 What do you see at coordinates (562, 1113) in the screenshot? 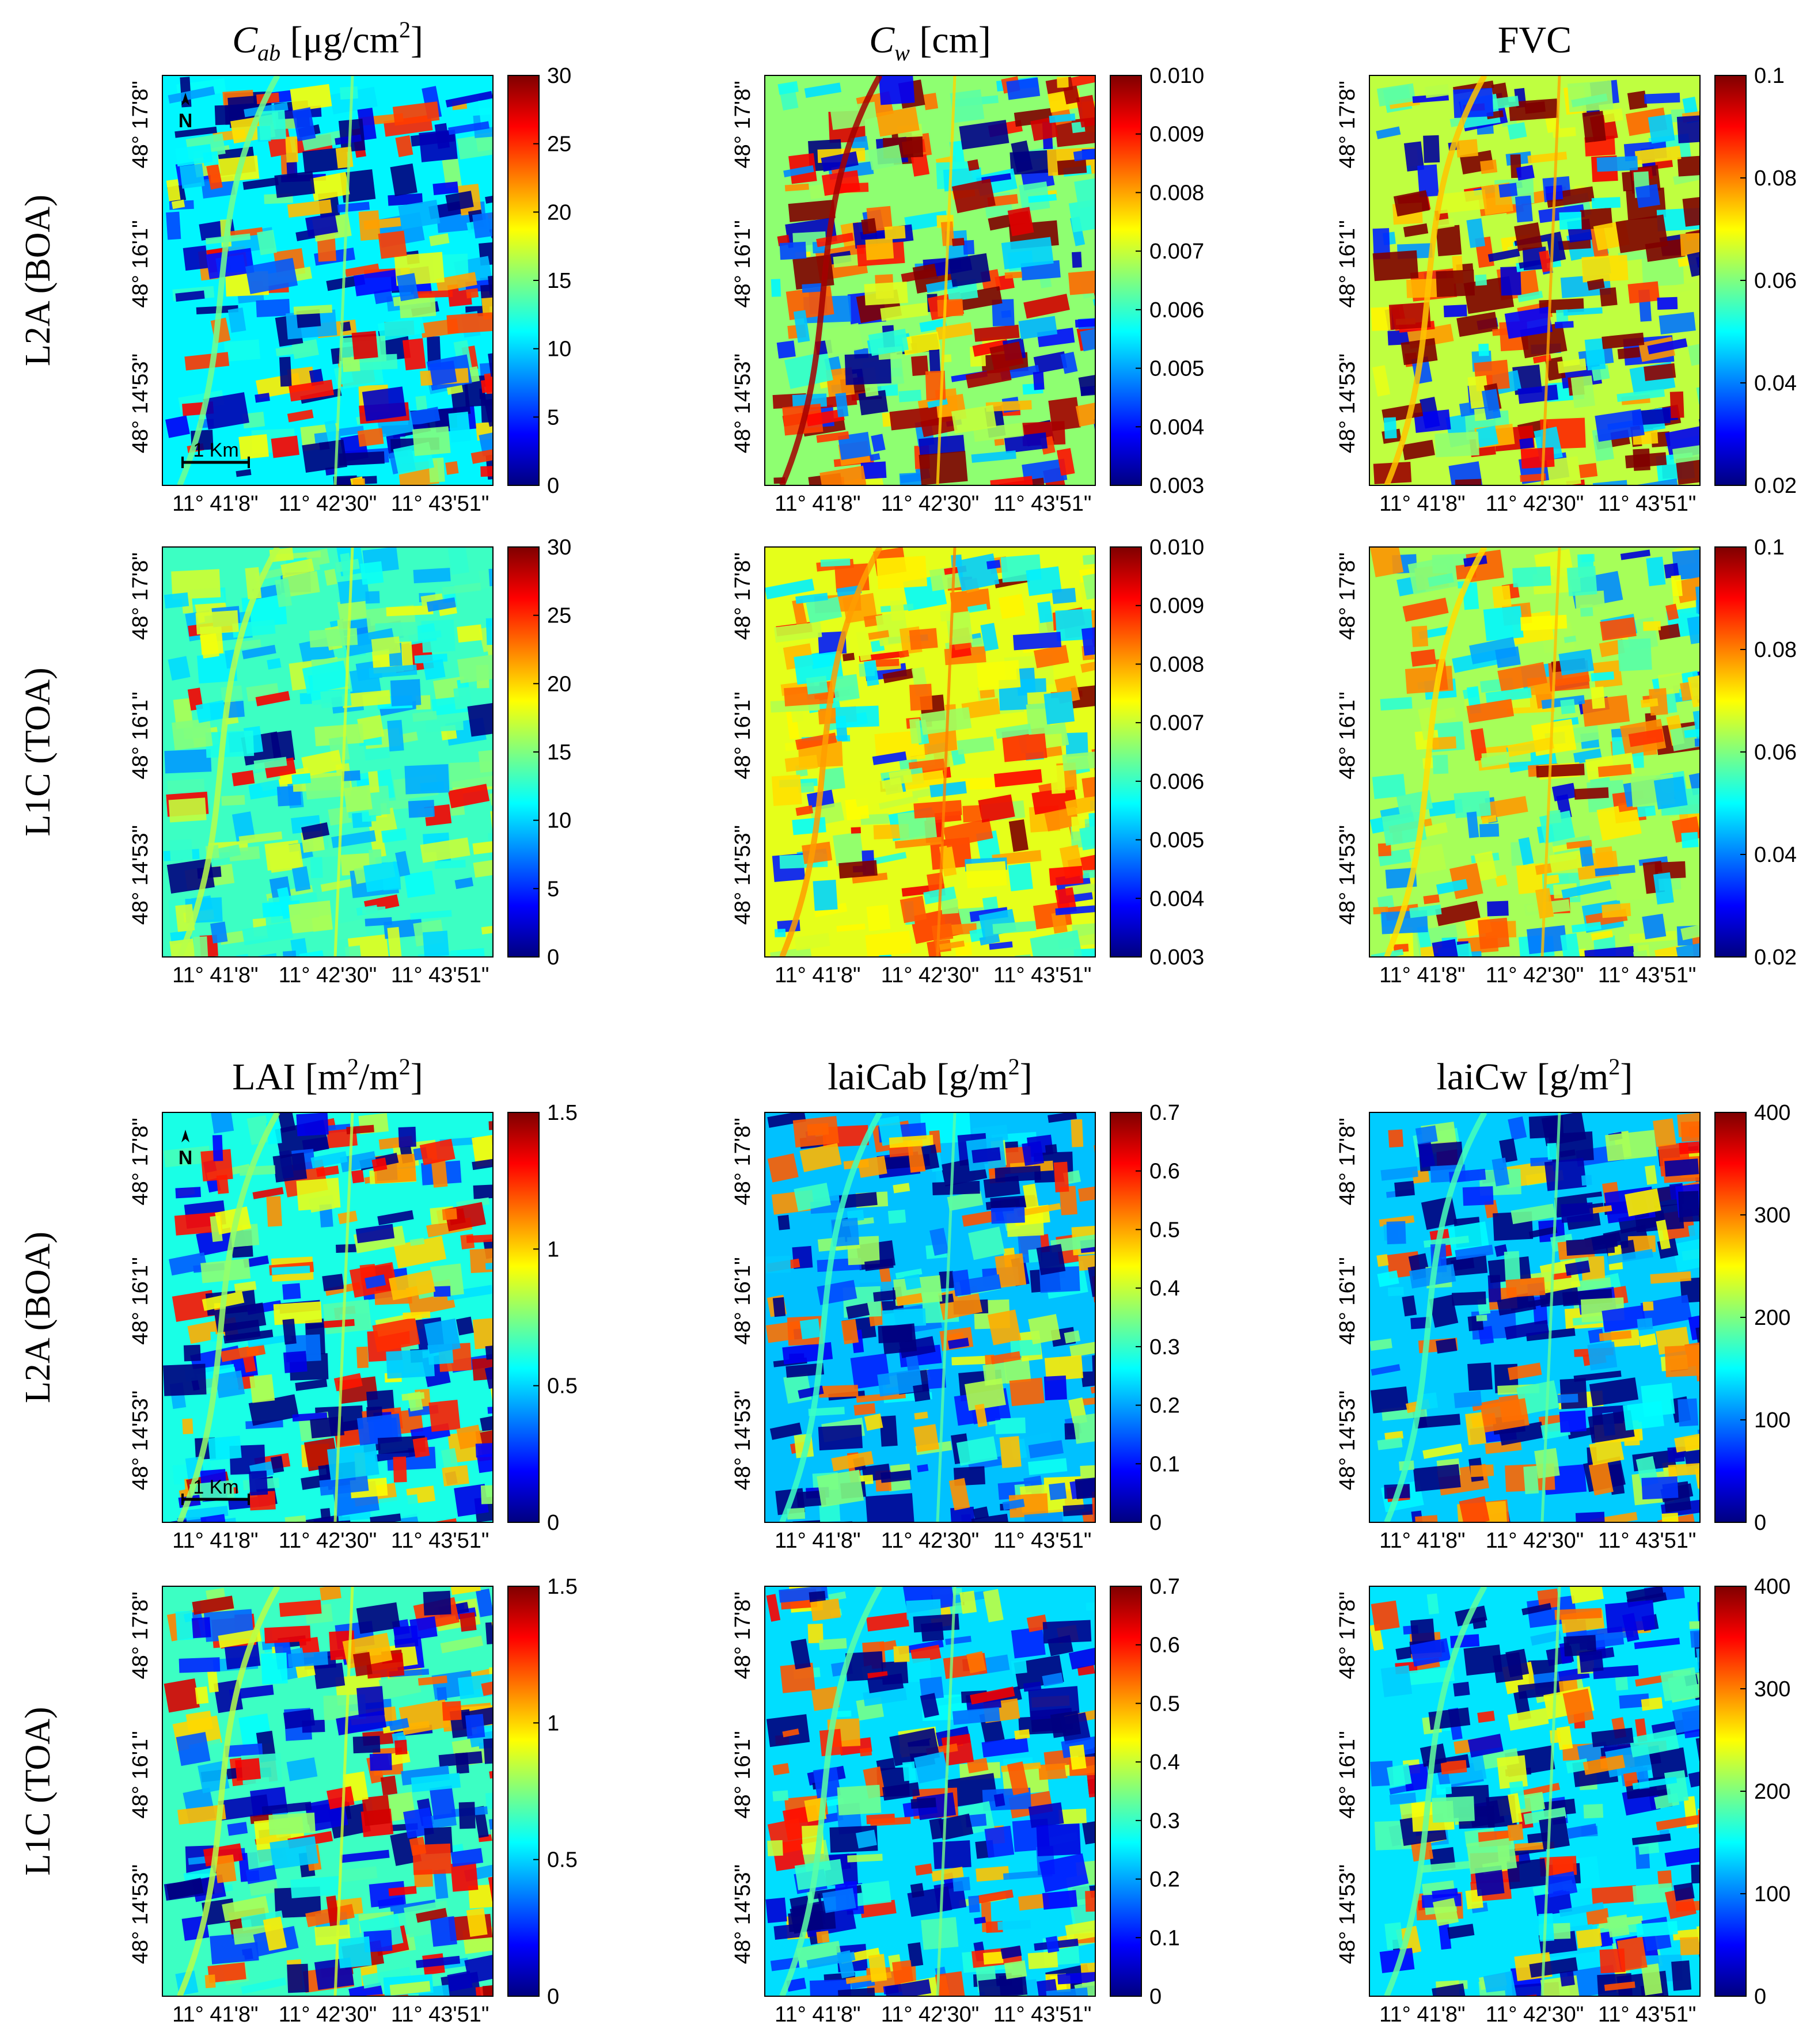
I see `colorbar-tick-label: 1.5` at bounding box center [562, 1113].